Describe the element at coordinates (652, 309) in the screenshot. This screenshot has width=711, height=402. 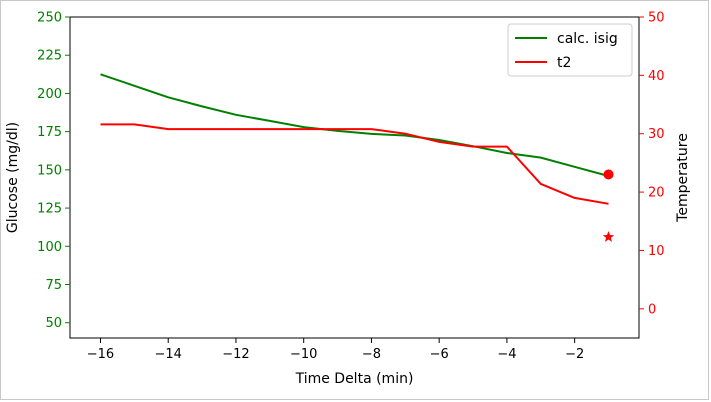
I see `right-tick-label: 0` at that location.